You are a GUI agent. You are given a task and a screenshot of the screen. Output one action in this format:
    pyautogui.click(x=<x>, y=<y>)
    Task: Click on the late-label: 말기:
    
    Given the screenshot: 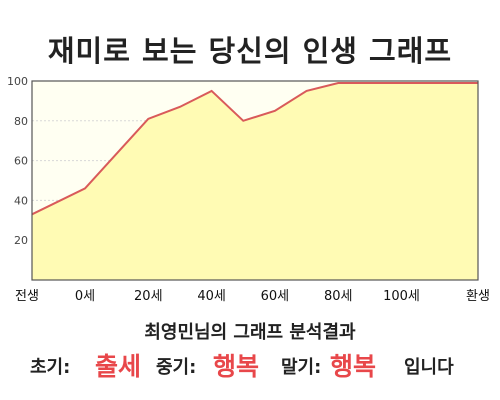 What is the action you would take?
    pyautogui.click(x=301, y=367)
    